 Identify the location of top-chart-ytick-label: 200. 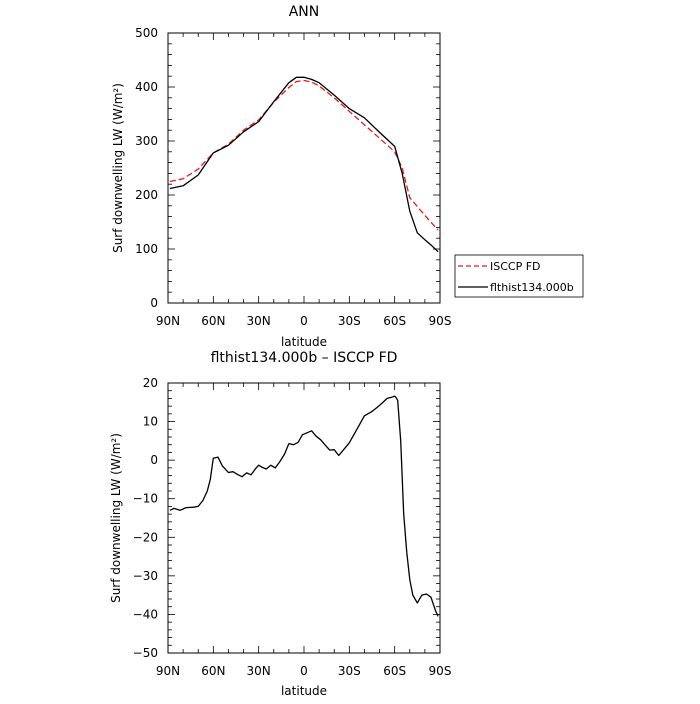
(146, 195).